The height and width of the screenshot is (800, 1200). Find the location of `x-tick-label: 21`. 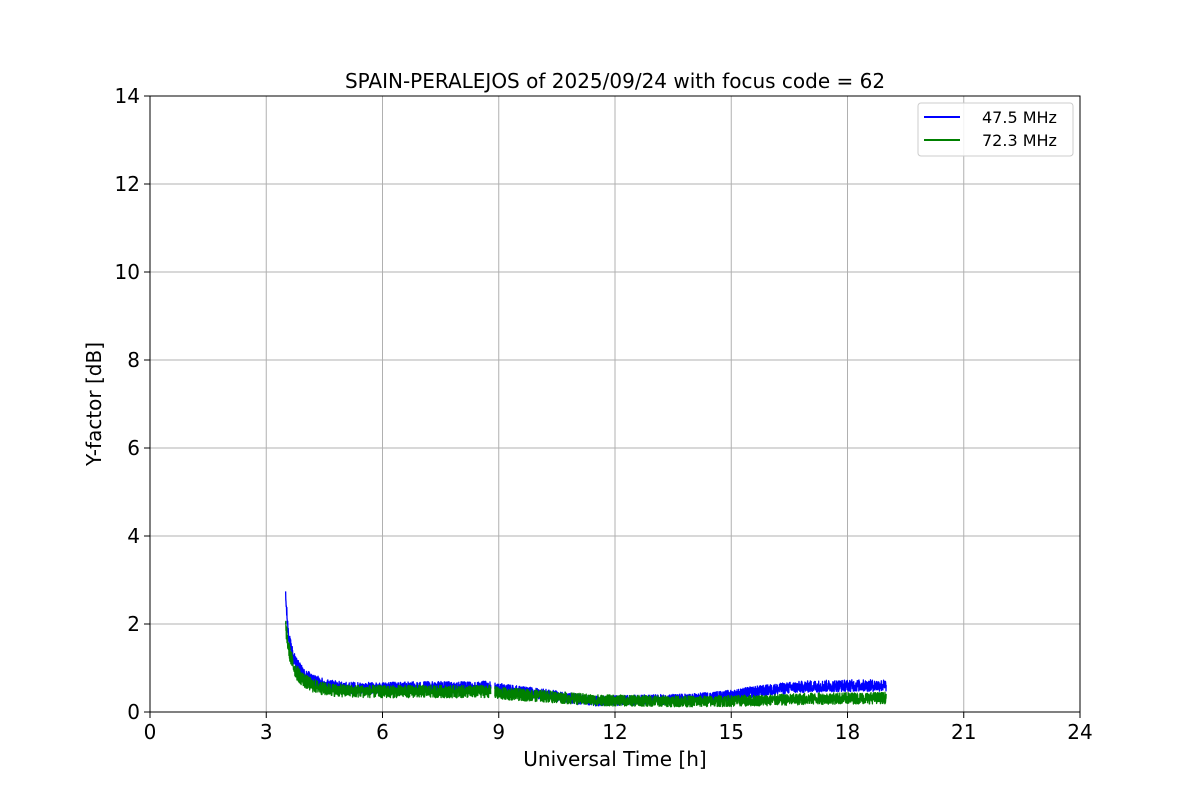

x-tick-label: 21 is located at coordinates (963, 732).